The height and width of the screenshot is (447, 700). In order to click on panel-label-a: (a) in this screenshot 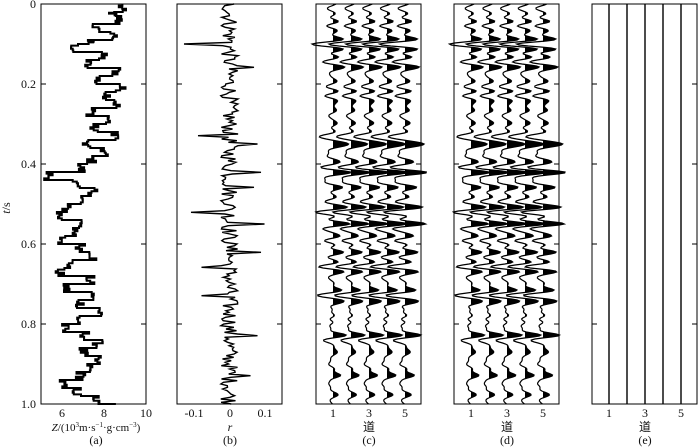, I will do `click(95, 440)`.